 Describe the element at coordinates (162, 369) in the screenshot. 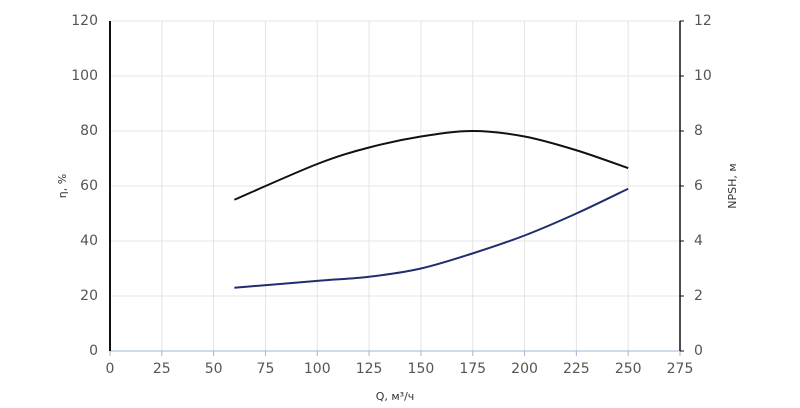

I see `x-tick-label: 25` at that location.